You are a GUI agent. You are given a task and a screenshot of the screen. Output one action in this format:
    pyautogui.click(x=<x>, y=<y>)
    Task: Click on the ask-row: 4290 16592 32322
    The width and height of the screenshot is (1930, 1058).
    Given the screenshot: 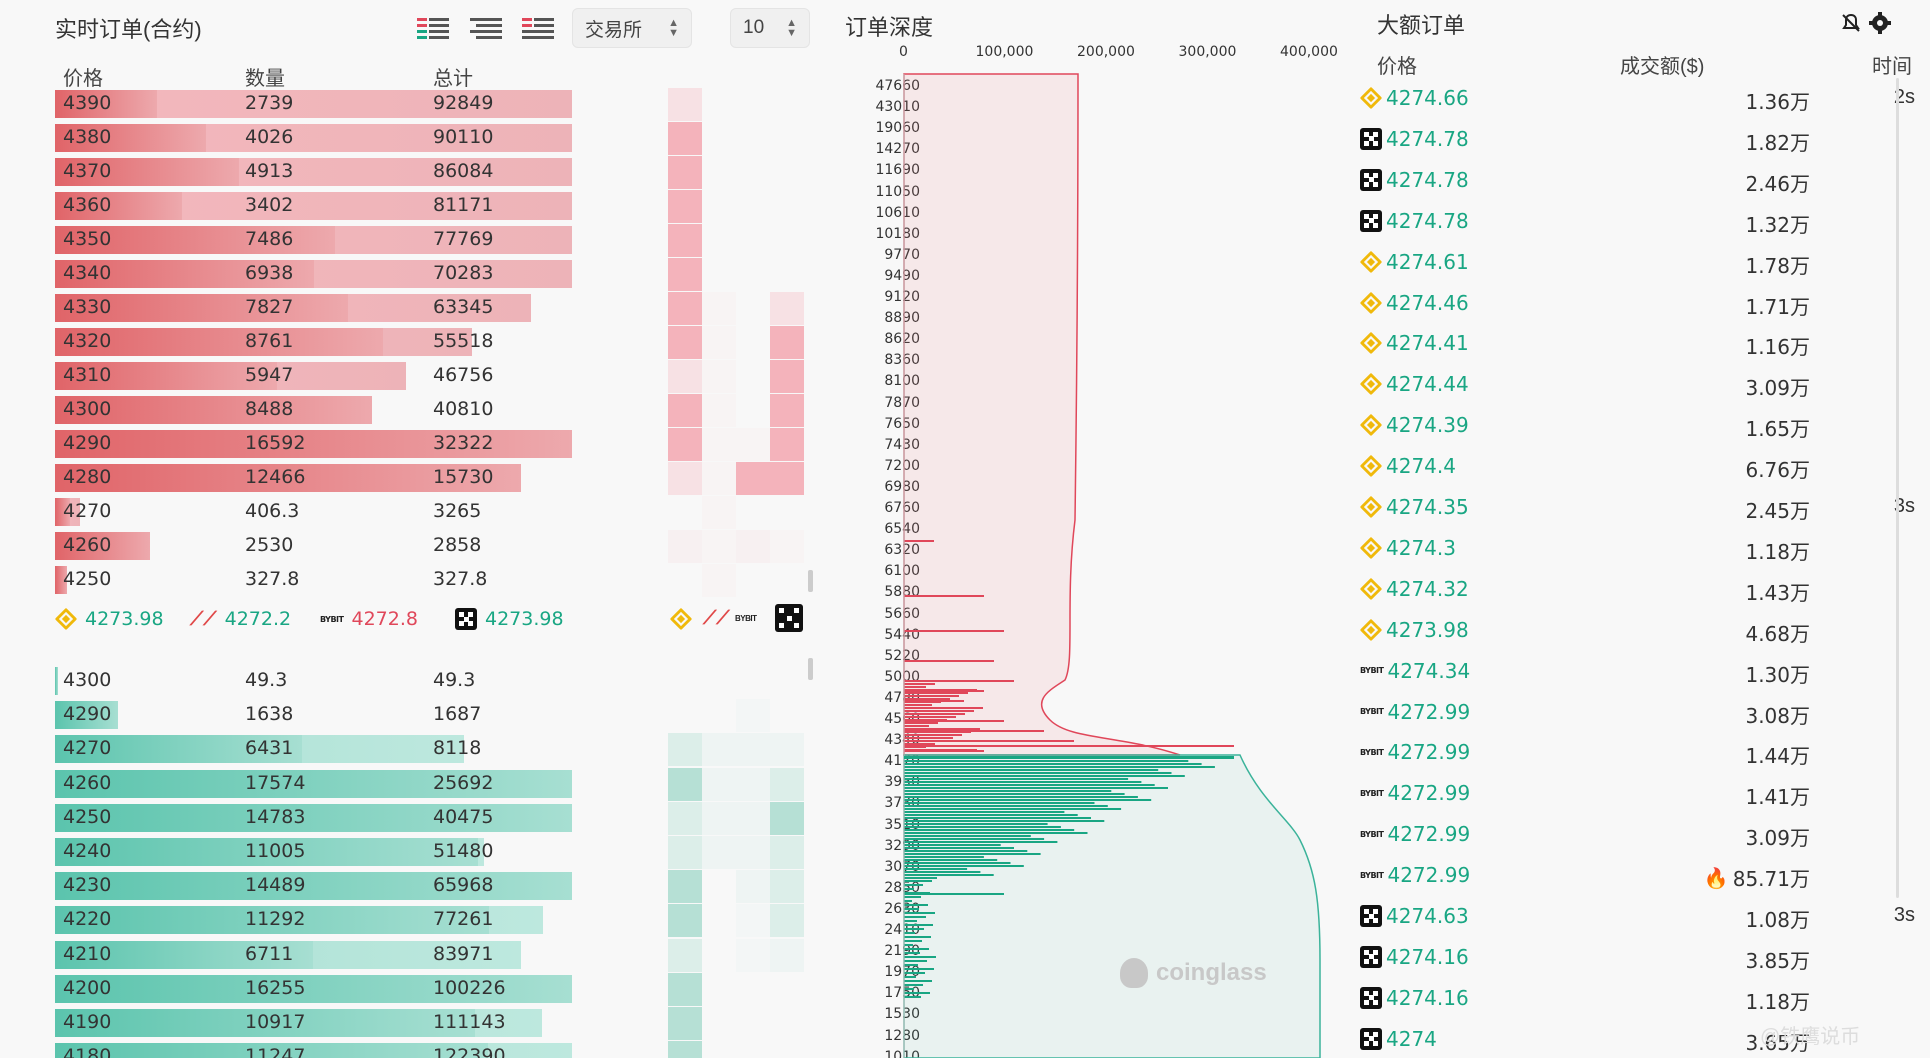 What is the action you would take?
    pyautogui.click(x=415, y=443)
    